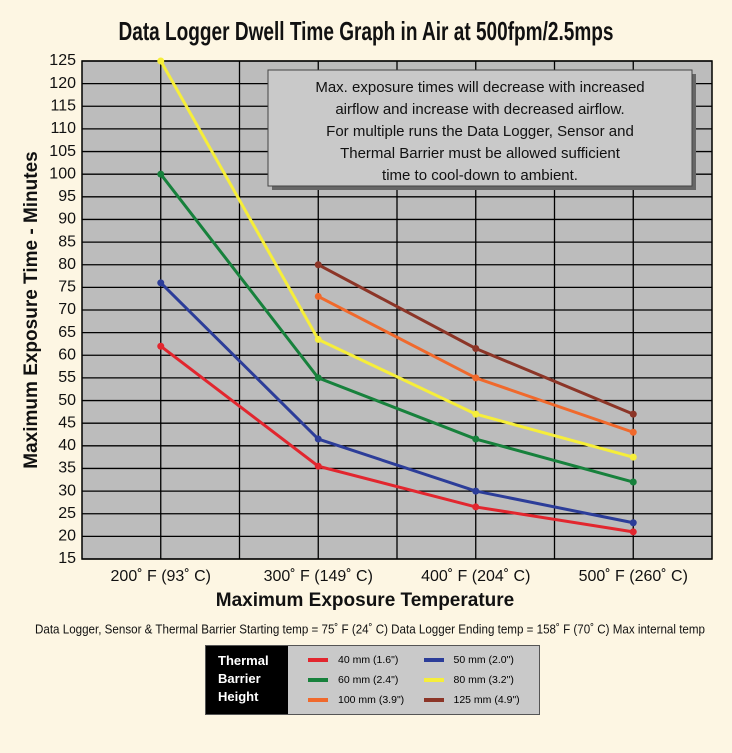 This screenshot has width=732, height=753. I want to click on annotation-box, so click(480, 128).